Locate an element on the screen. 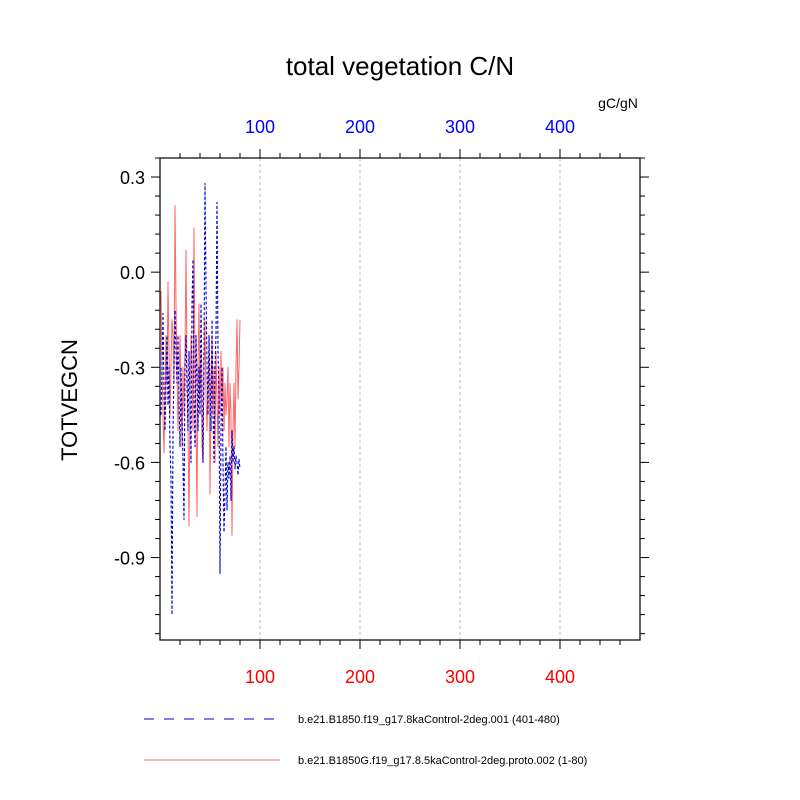  y-tick-label: 0.3 is located at coordinates (132, 178).